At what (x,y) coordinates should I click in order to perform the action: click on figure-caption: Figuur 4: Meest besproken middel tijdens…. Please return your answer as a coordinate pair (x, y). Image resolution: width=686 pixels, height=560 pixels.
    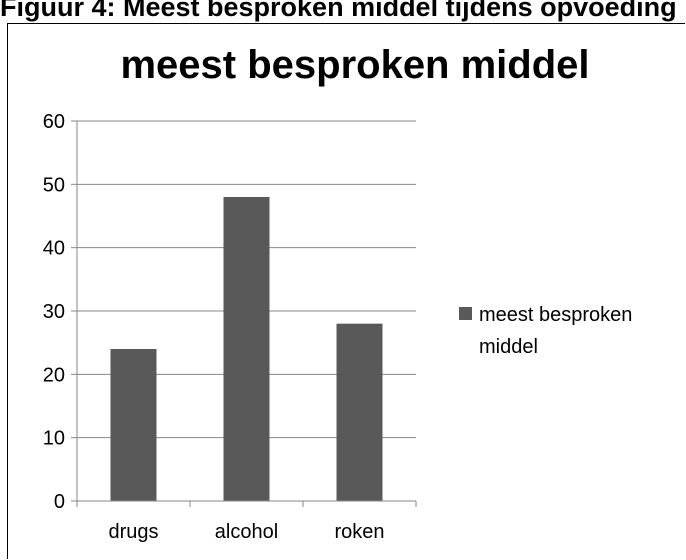
    Looking at the image, I should click on (338, 11).